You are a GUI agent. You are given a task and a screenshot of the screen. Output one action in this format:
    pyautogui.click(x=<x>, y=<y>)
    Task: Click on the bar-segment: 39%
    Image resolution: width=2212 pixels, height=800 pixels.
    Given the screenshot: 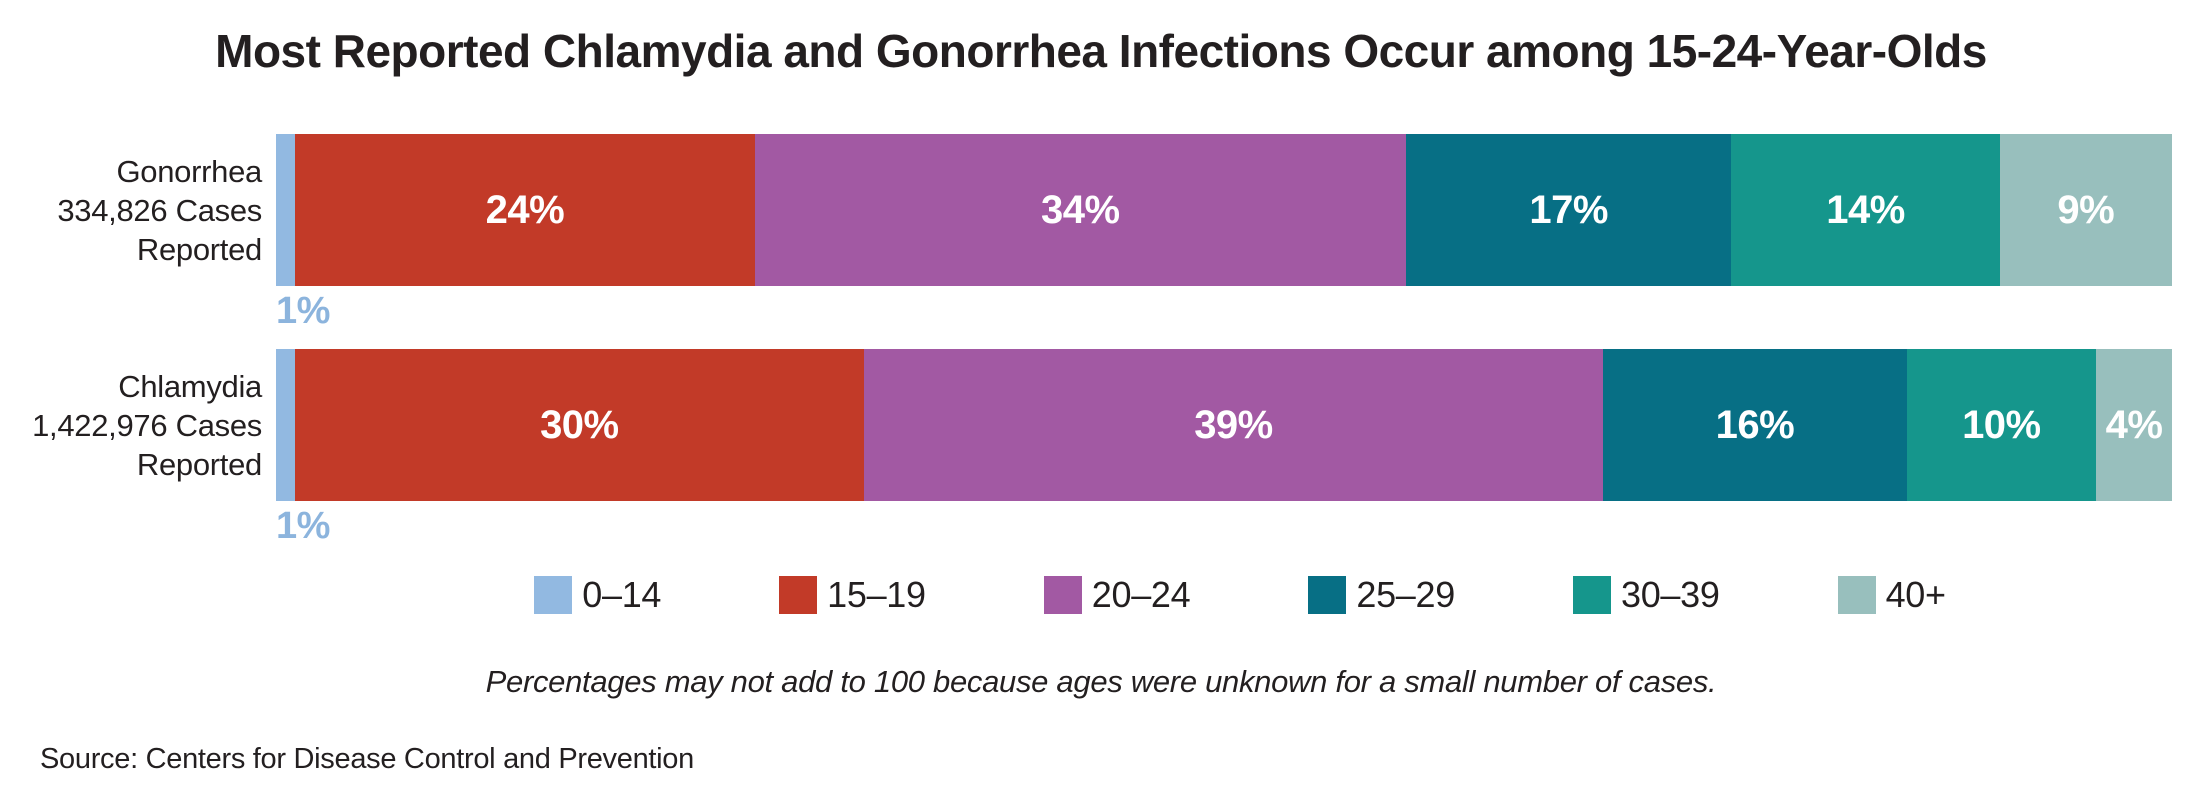 What is the action you would take?
    pyautogui.click(x=1233, y=425)
    